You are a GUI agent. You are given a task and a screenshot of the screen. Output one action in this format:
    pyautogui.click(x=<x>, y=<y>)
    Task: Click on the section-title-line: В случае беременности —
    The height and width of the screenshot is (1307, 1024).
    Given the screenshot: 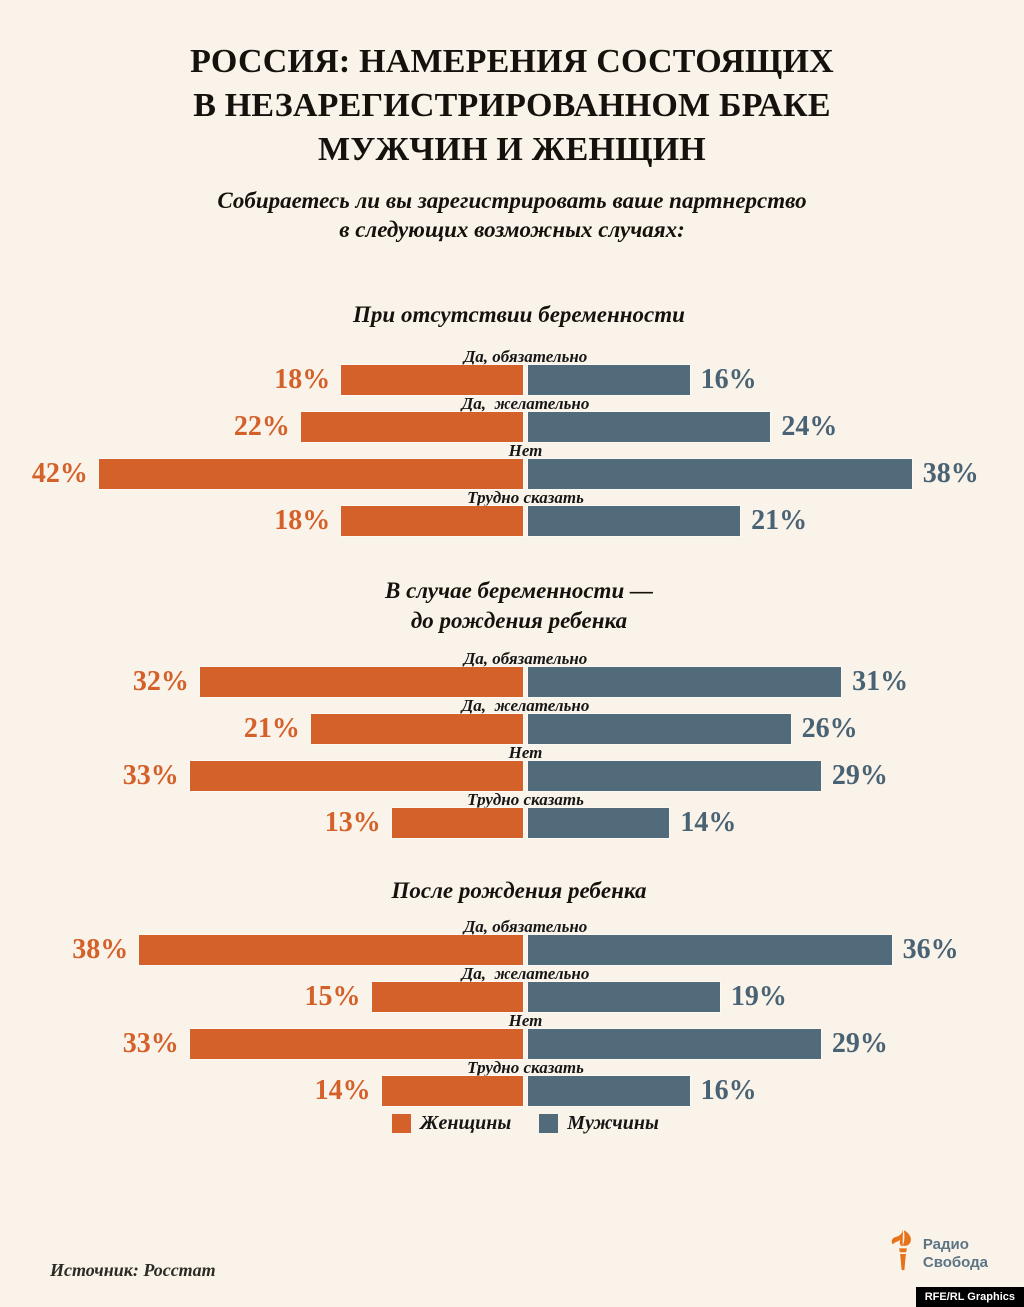 What is the action you would take?
    pyautogui.click(x=518, y=590)
    